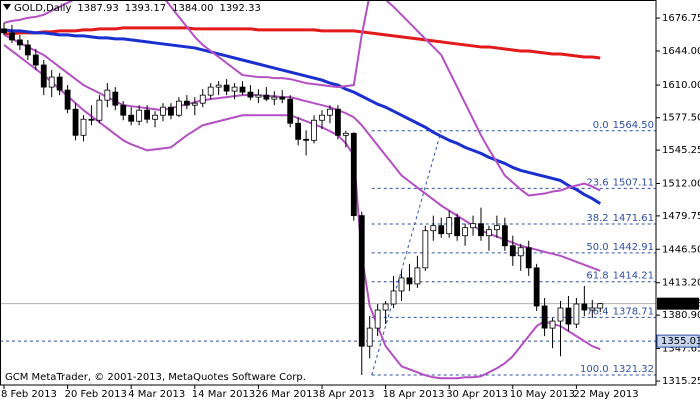 The width and height of the screenshot is (700, 402). Describe the element at coordinates (7, 7) in the screenshot. I see `menu-icon` at that location.